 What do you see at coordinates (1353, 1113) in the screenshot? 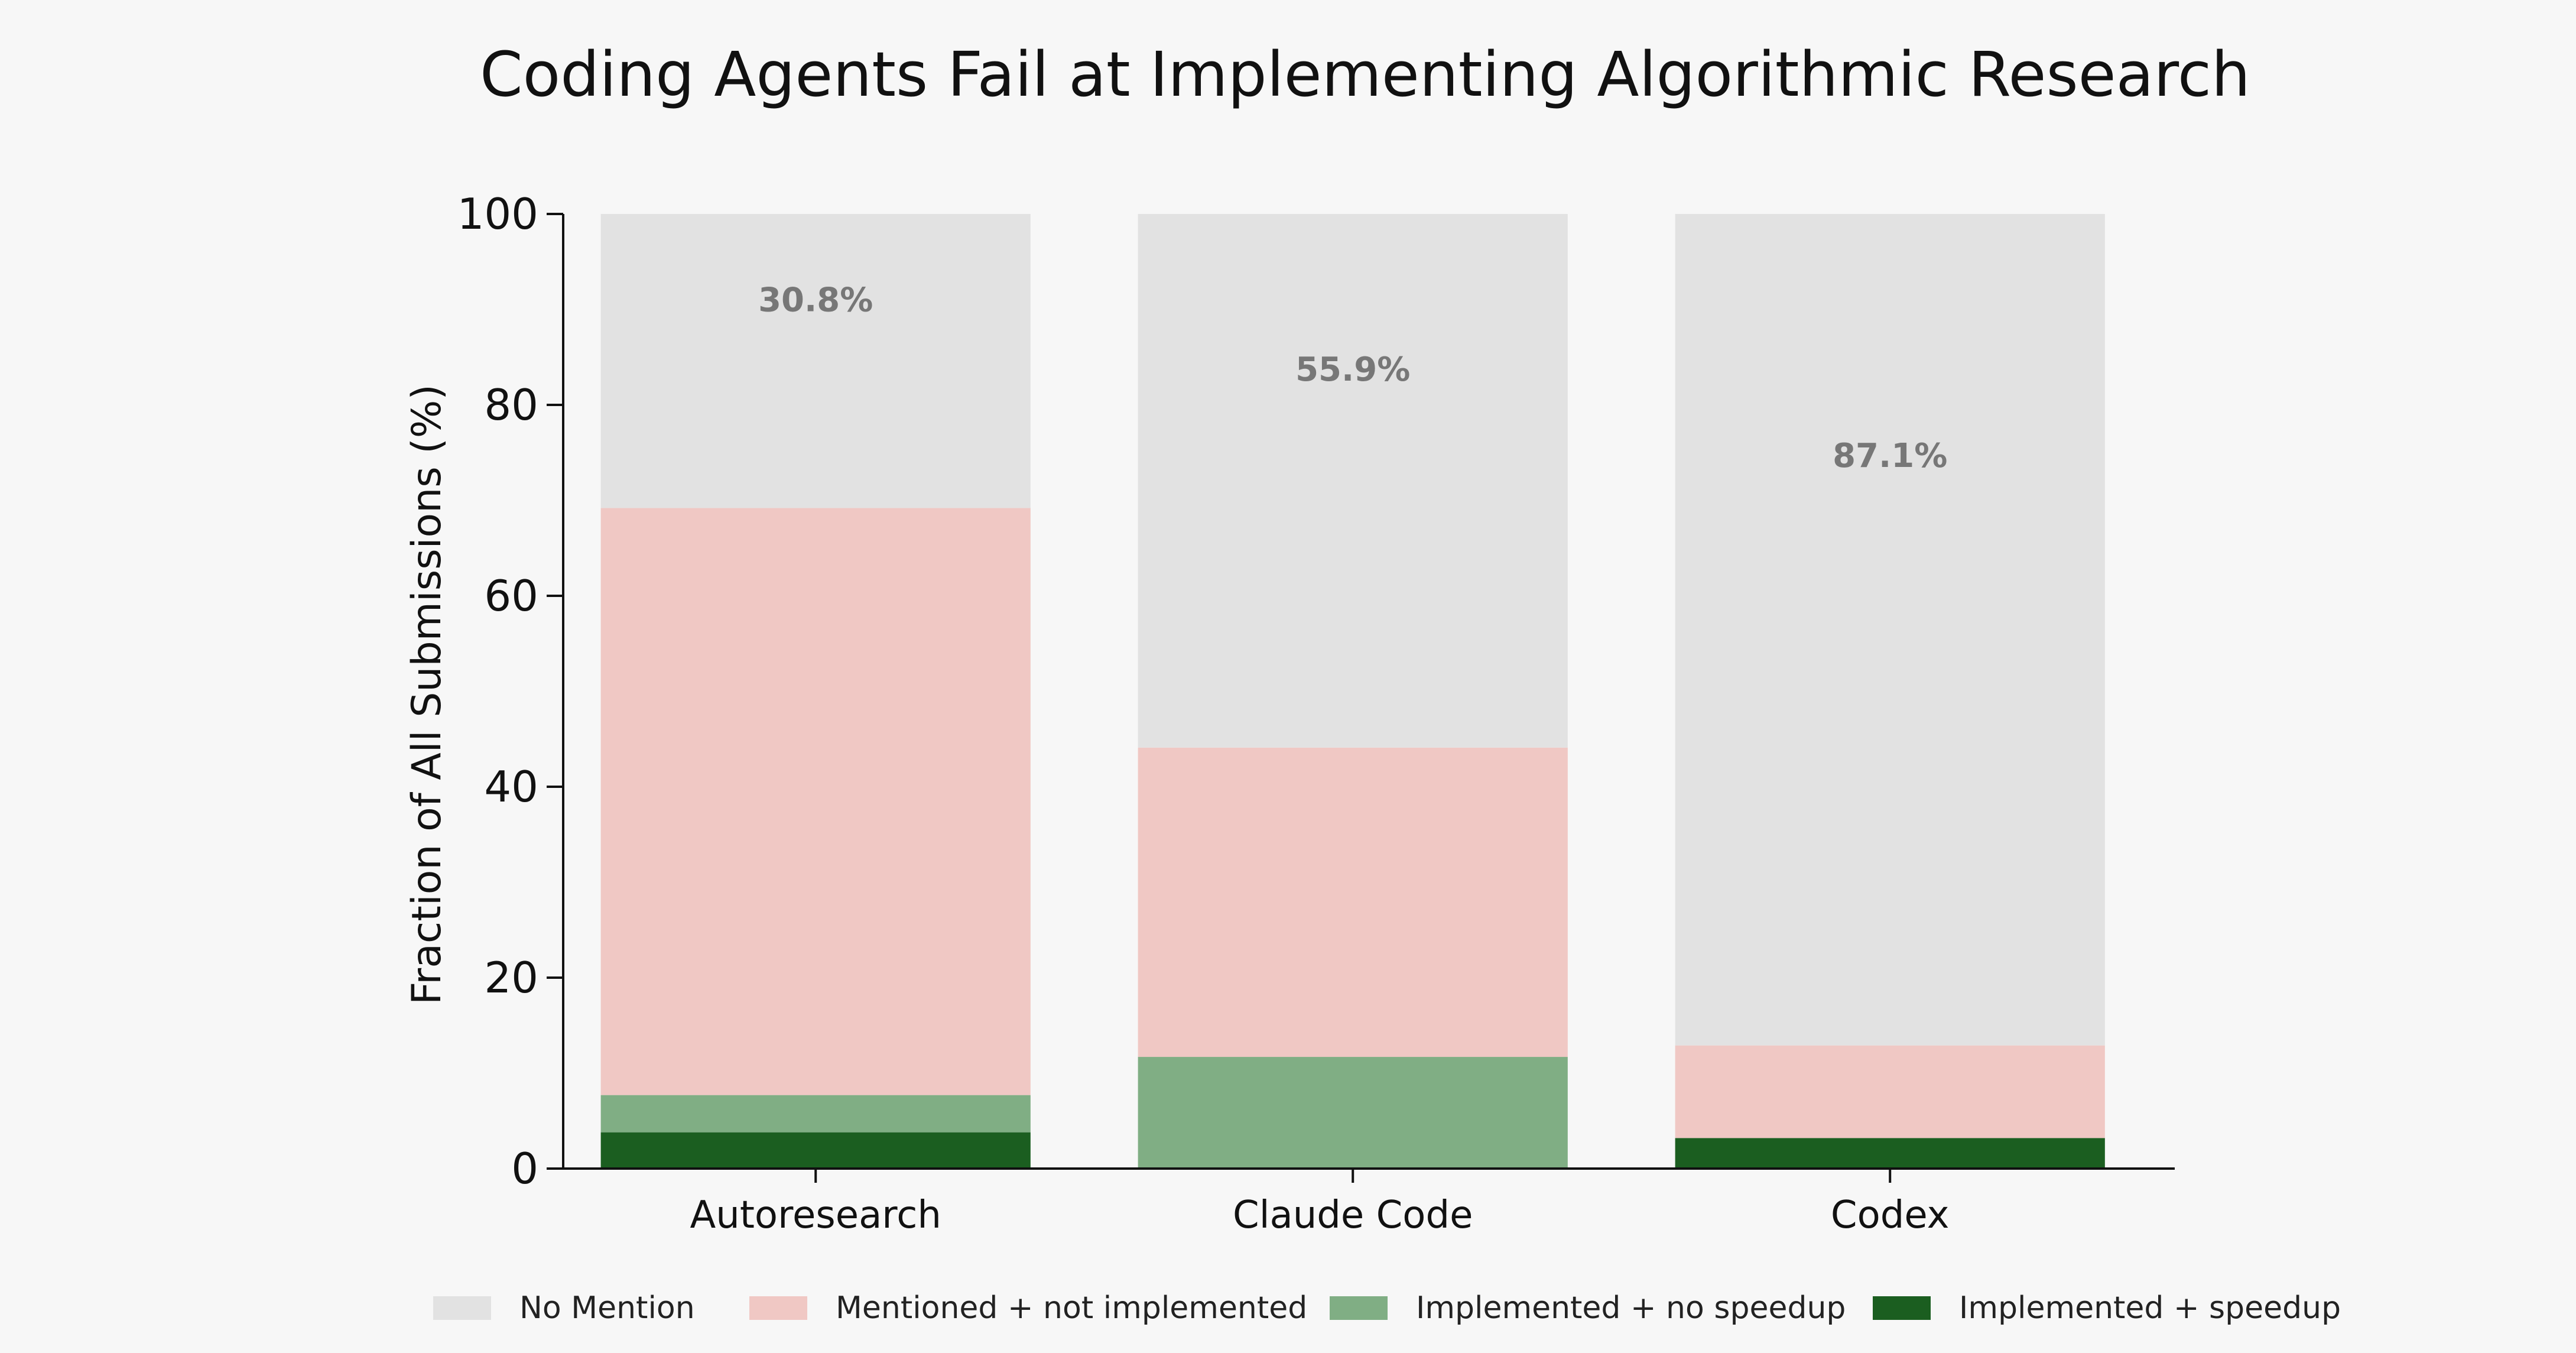
I see `bar-claude-code-implemented-no-speedup` at bounding box center [1353, 1113].